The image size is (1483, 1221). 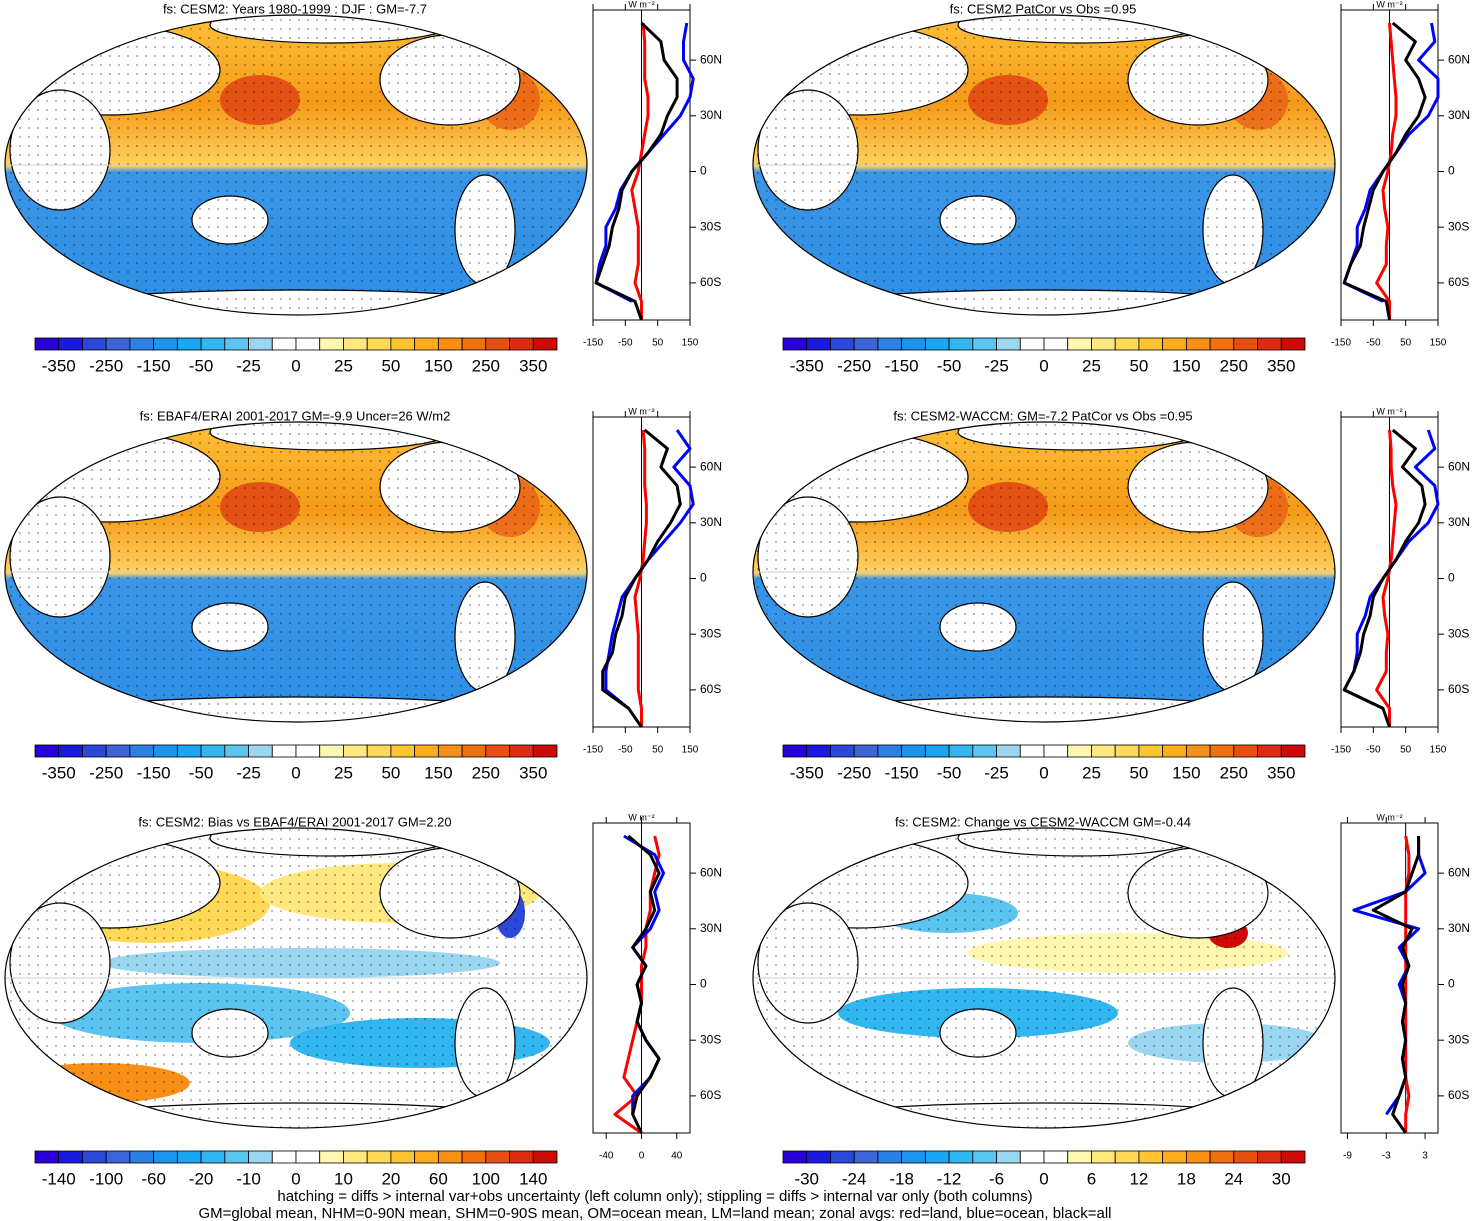 What do you see at coordinates (658, 343) in the screenshot?
I see `x-tick-label: 50` at bounding box center [658, 343].